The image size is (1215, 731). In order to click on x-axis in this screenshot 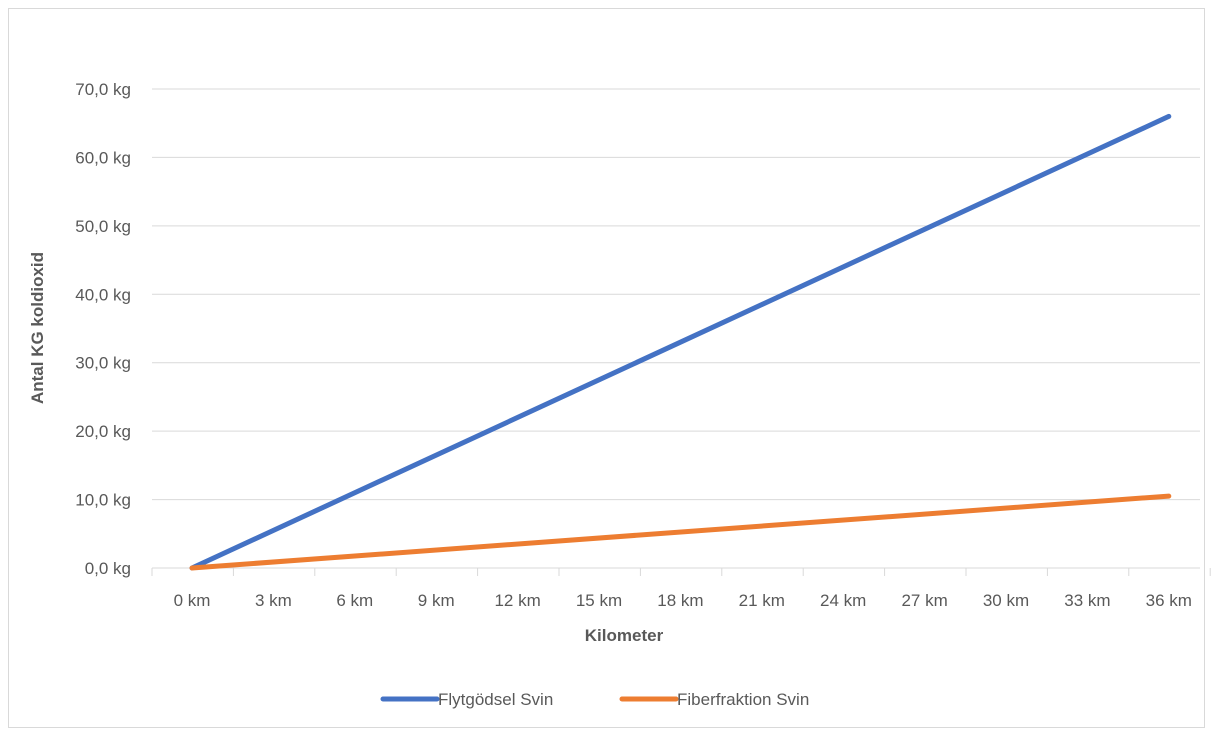, I will do `click(681, 571)`.